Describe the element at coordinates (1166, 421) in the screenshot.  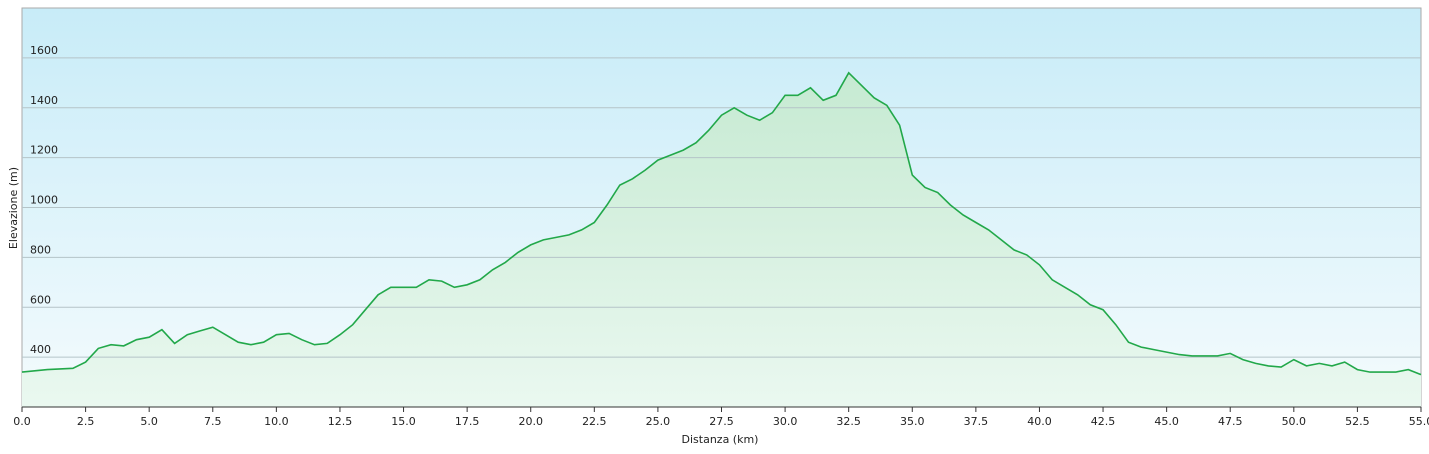
I see `x-tick-label: 45.0` at that location.